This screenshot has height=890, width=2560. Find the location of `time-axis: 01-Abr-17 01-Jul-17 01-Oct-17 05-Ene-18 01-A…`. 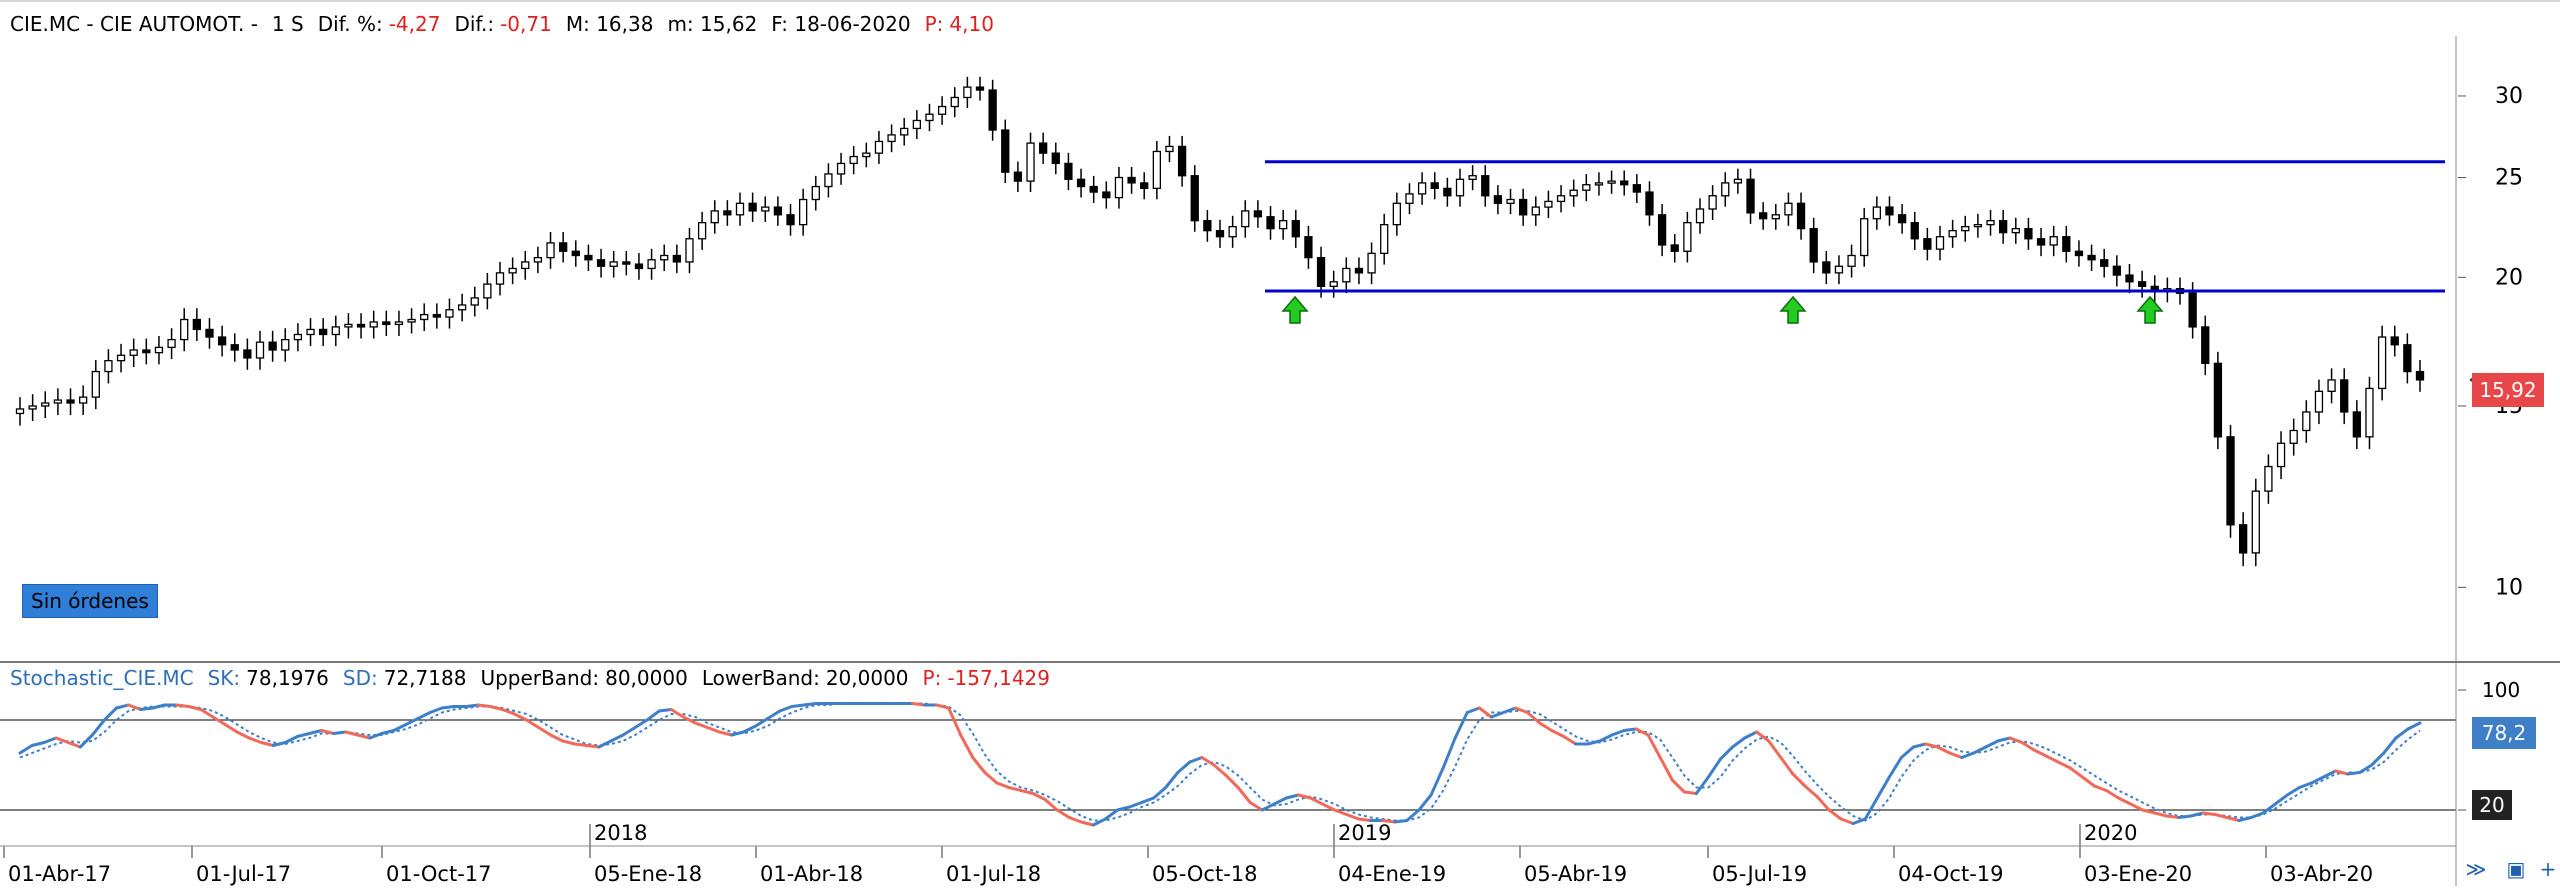

time-axis: 01-Abr-17 01-Jul-17 01-Oct-17 05-Ene-18 01-A… is located at coordinates (1188, 853).